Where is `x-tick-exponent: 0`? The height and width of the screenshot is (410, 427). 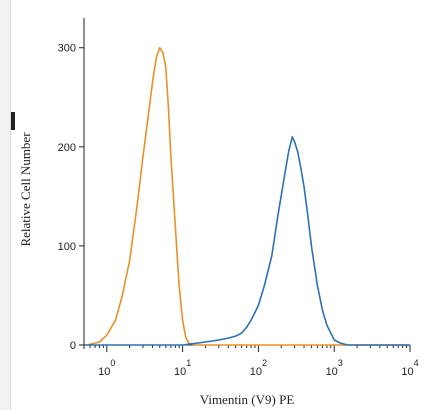 x-tick-exponent: 0 is located at coordinates (112, 363).